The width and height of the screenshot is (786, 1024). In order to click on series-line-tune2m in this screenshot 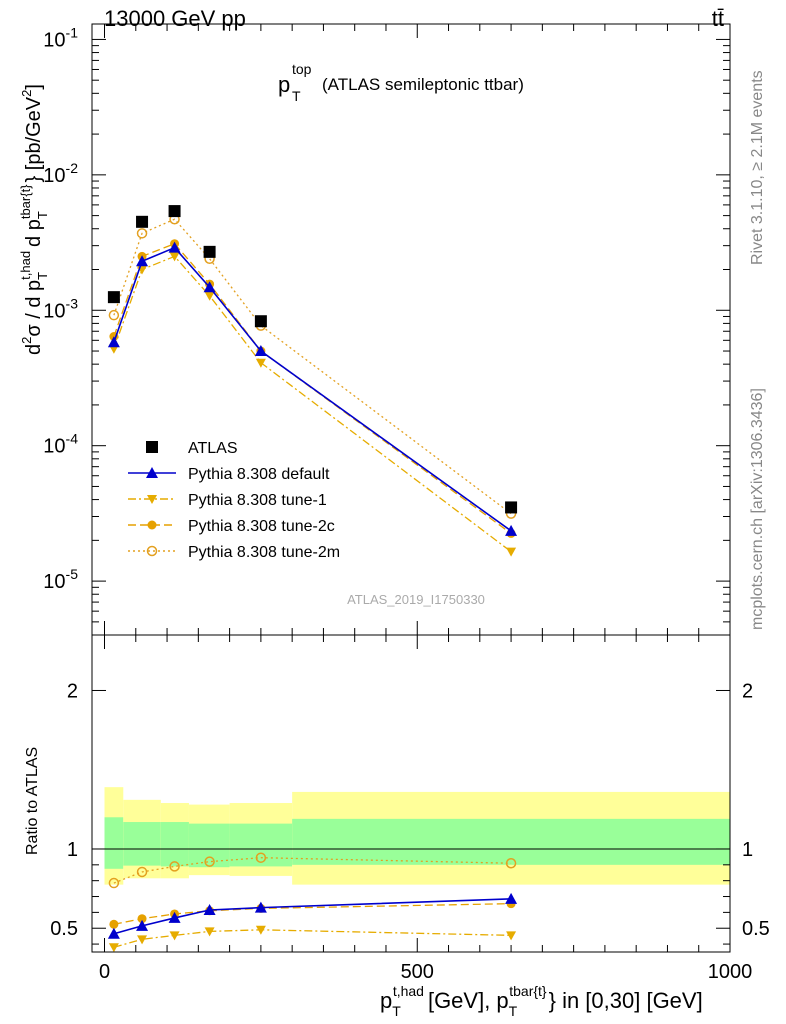, I will do `click(312, 366)`.